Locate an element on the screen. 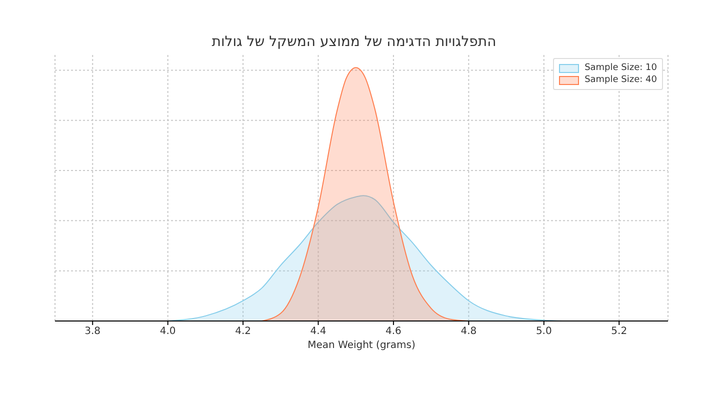 The width and height of the screenshot is (708, 399). x-tick-label: 3.8 is located at coordinates (92, 332).